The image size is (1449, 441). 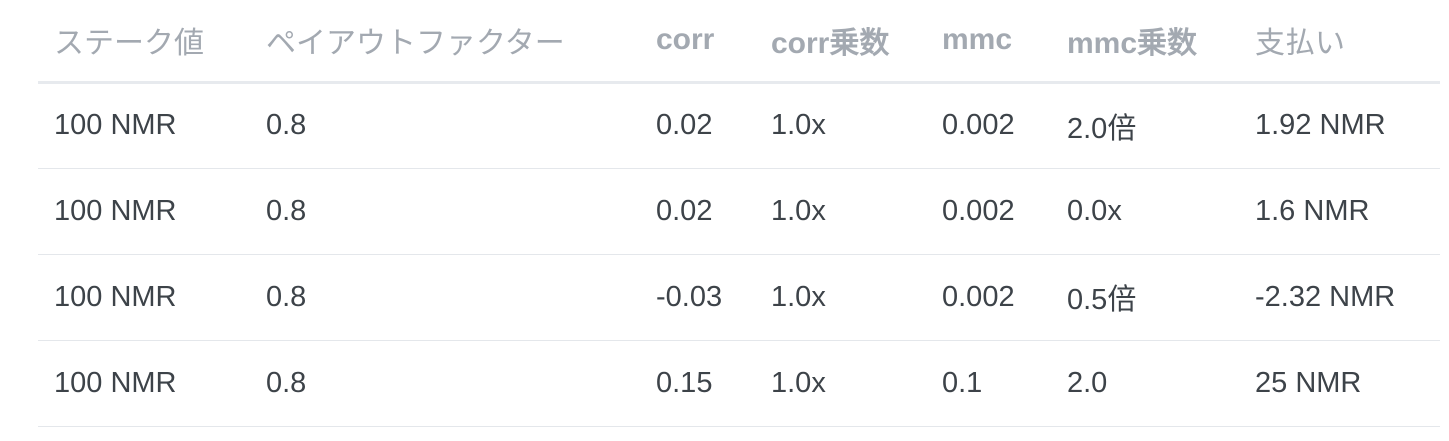 I want to click on cell-corr: -0.03, so click(x=697, y=297).